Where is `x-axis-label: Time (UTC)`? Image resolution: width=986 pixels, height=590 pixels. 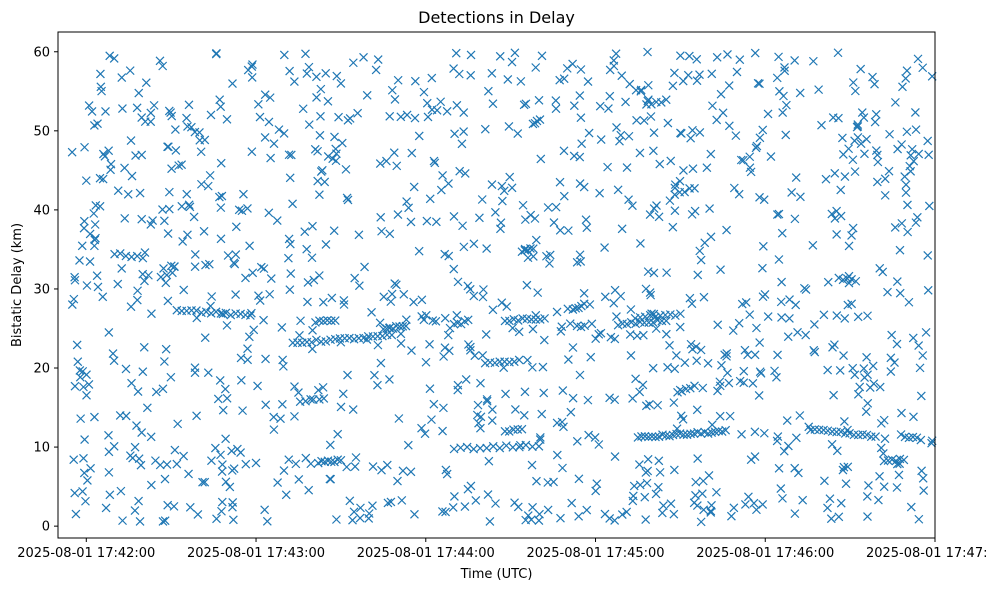 x-axis-label: Time (UTC) is located at coordinates (496, 574).